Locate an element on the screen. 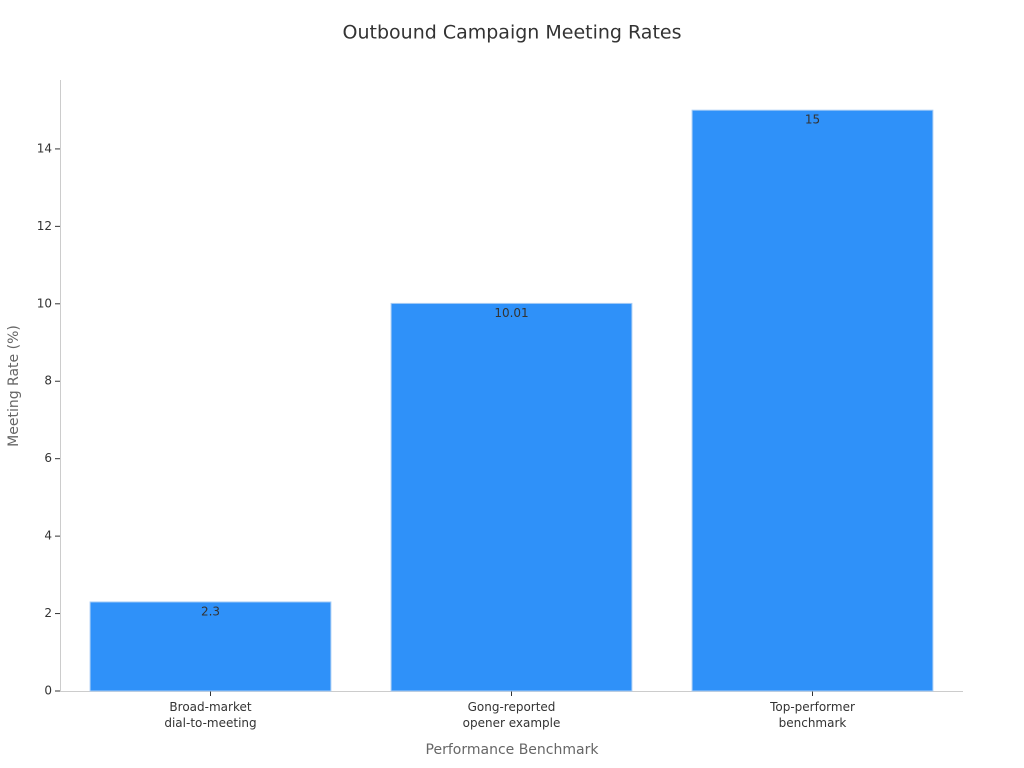 The height and width of the screenshot is (768, 1024). y-tick-label: 14 is located at coordinates (44, 148).